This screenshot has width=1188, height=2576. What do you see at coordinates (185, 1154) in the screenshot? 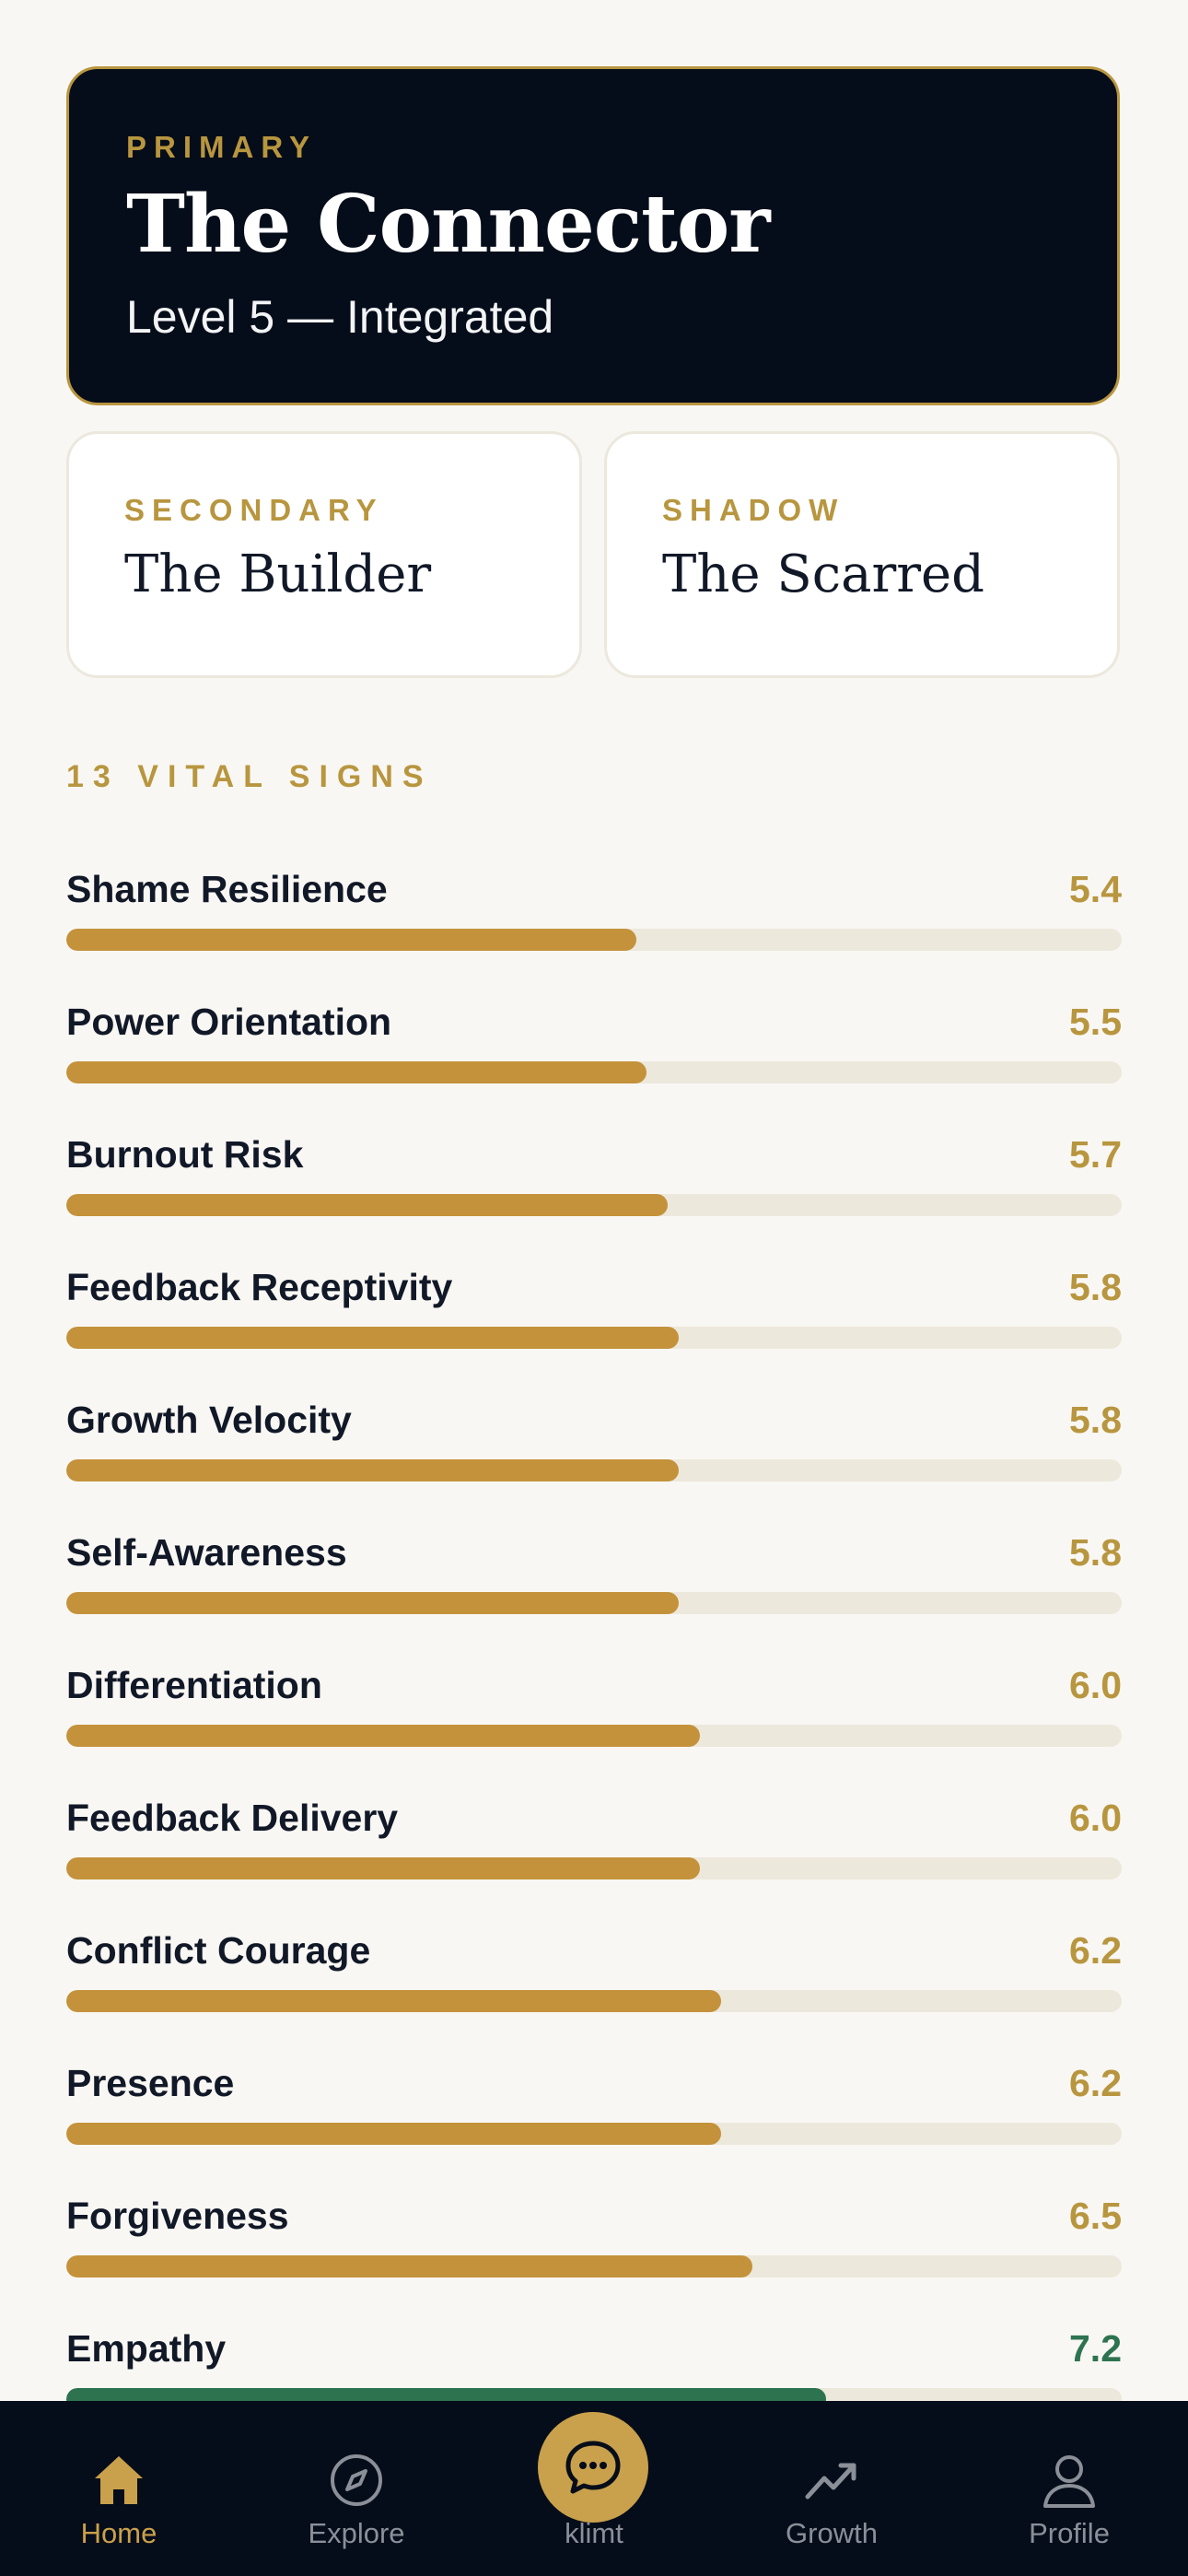
I see `vital-name: Burnout Risk` at bounding box center [185, 1154].